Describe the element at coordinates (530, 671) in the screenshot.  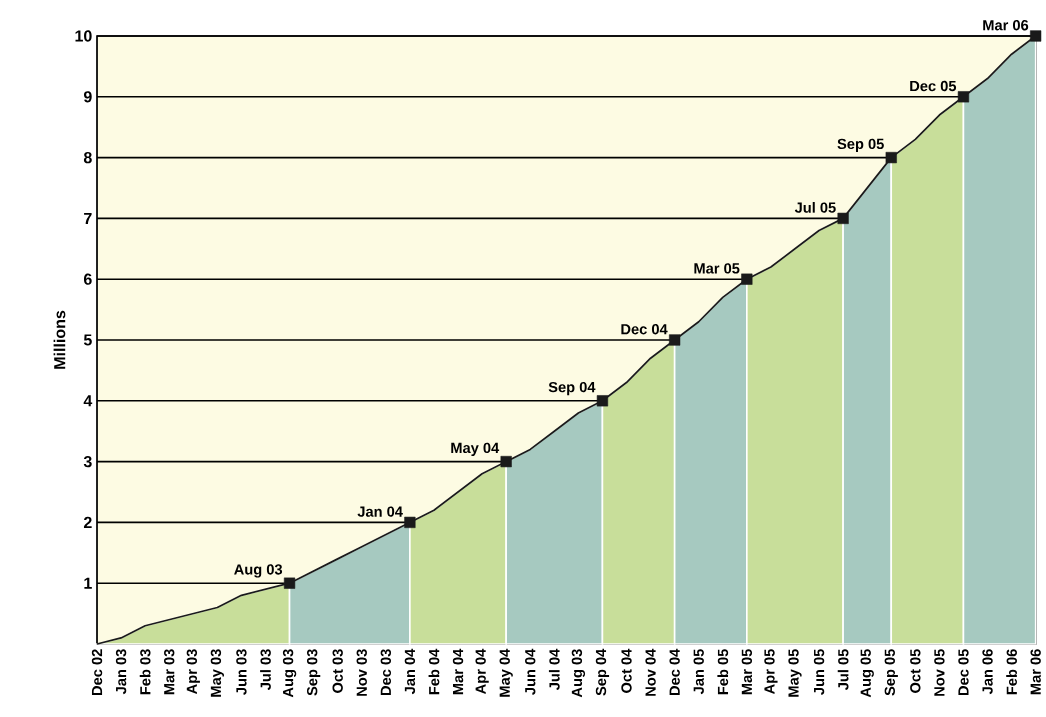
I see `x-tick-label: Jun 04` at that location.